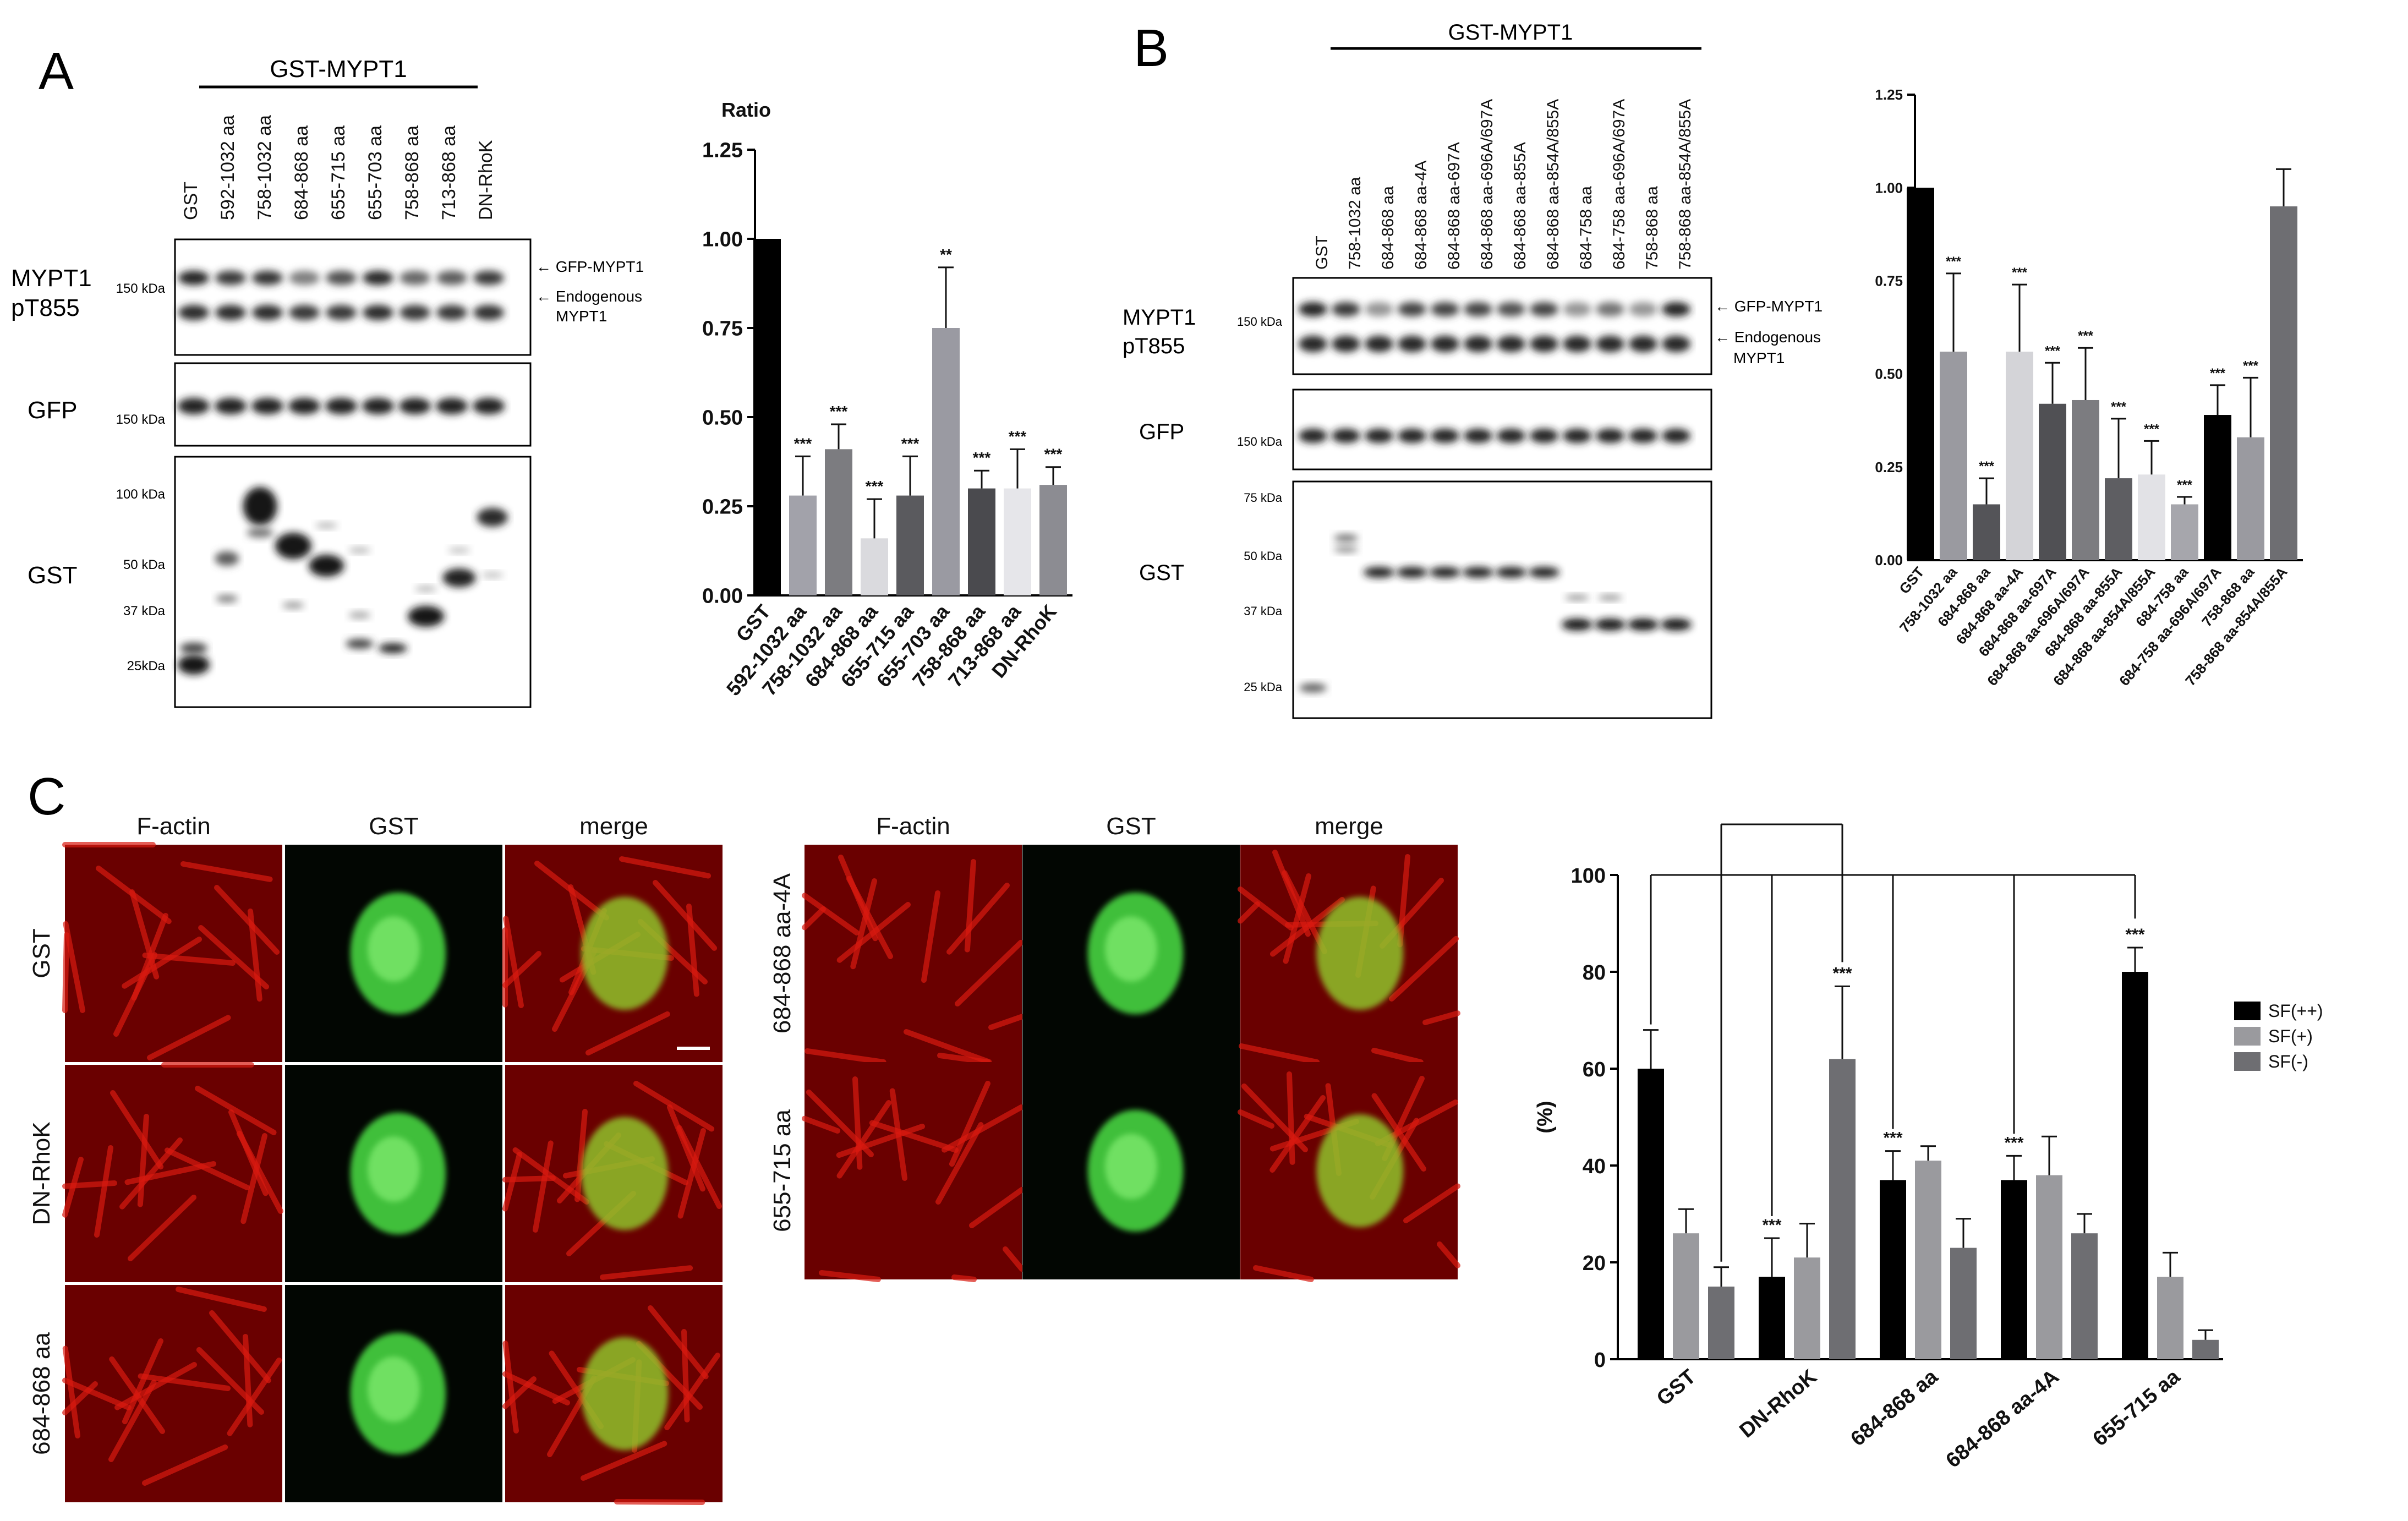 The width and height of the screenshot is (2408, 1521). Describe the element at coordinates (723, 417) in the screenshot. I see `y-tick-label: 0.50` at that location.